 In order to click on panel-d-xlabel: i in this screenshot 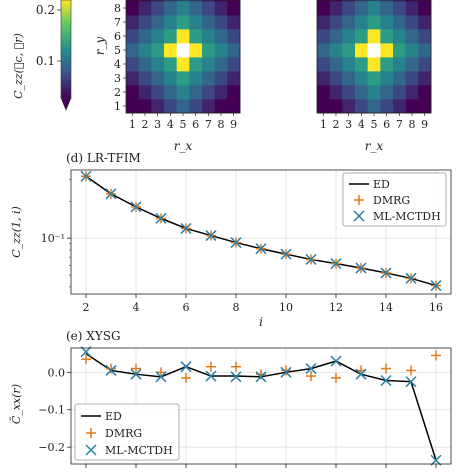, I will do `click(261, 322)`.